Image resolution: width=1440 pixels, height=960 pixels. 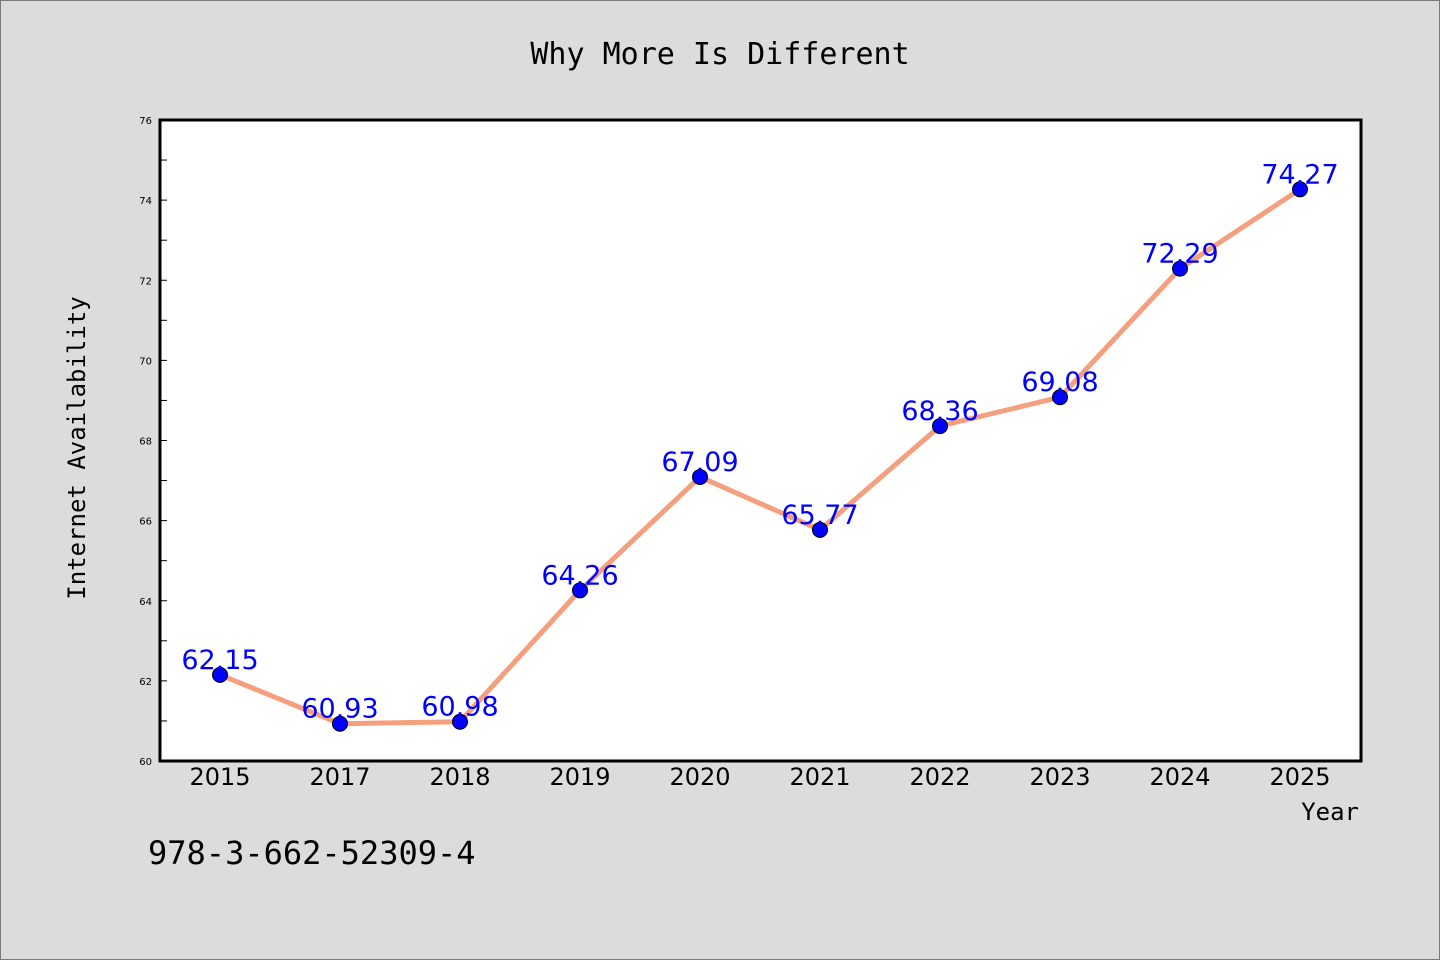 I want to click on data-label: 74.27, so click(x=1299, y=174).